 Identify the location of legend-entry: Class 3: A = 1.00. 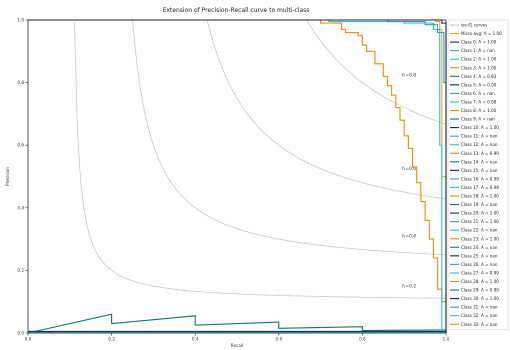
(479, 67).